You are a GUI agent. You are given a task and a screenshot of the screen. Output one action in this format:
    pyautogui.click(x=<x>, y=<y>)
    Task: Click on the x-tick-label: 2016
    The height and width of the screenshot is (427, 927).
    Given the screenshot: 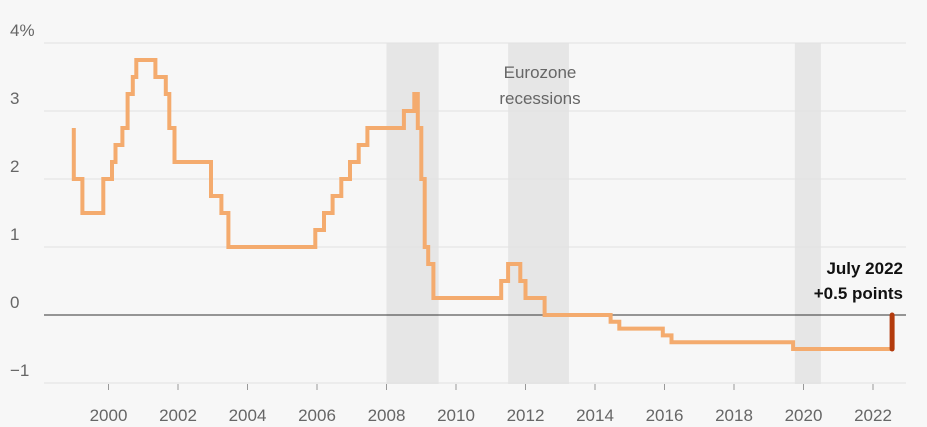 What is the action you would take?
    pyautogui.click(x=665, y=415)
    